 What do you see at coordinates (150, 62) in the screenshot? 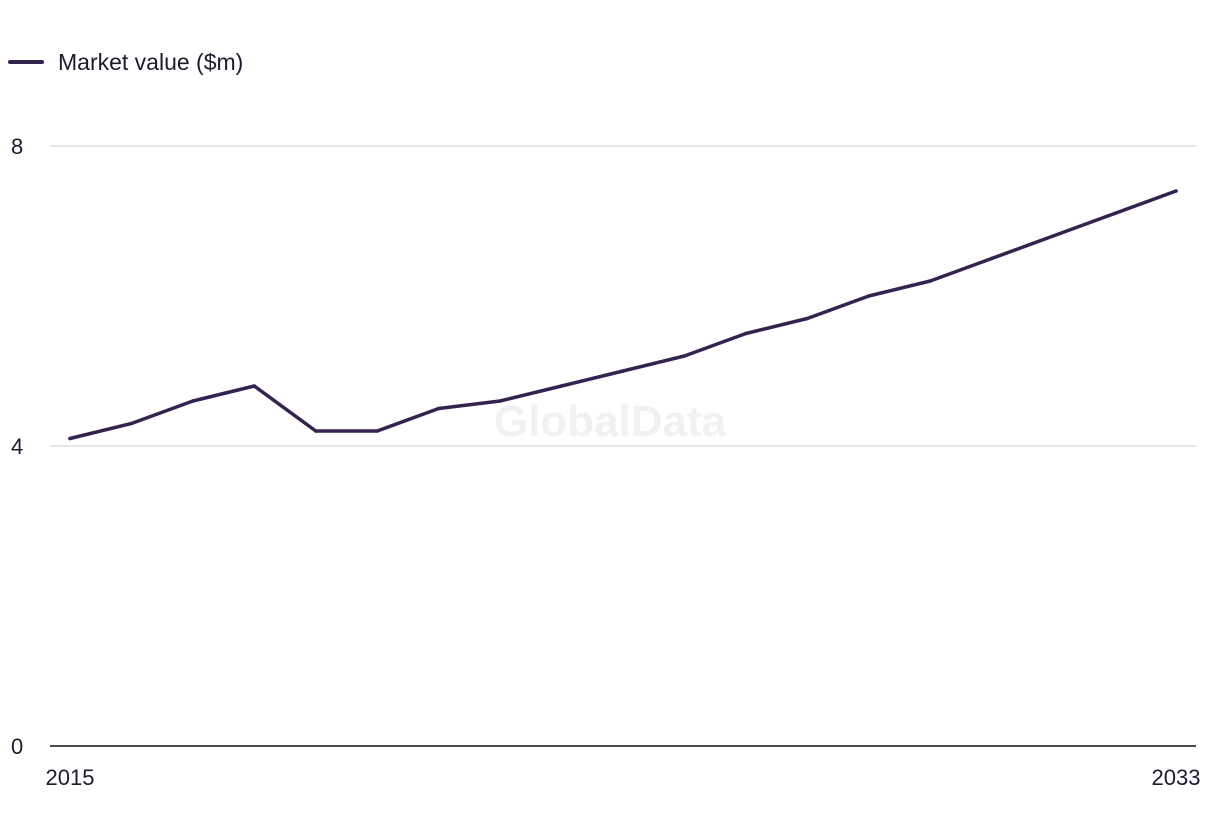
I see `legend-label-market-value: Market value ($m)` at bounding box center [150, 62].